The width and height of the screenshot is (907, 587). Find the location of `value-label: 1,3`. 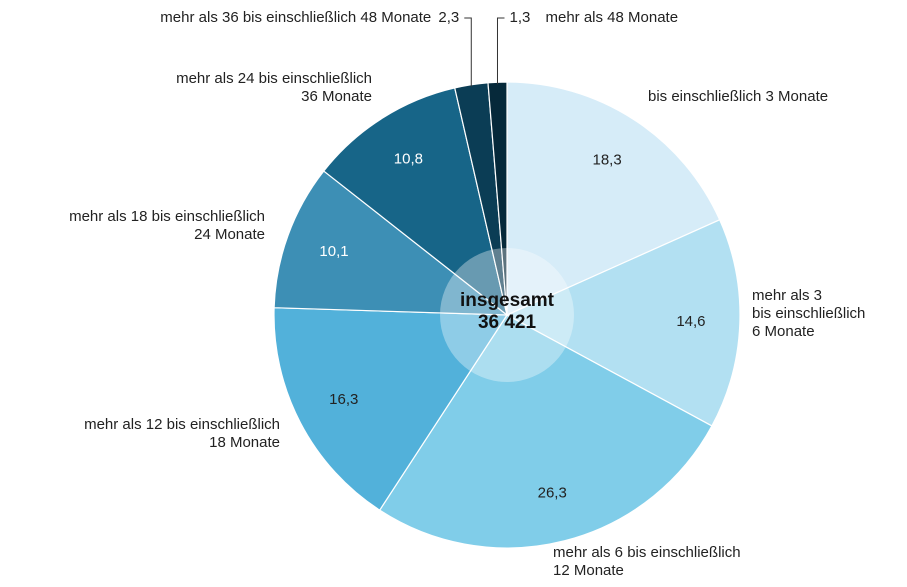

value-label: 1,3 is located at coordinates (519, 17).